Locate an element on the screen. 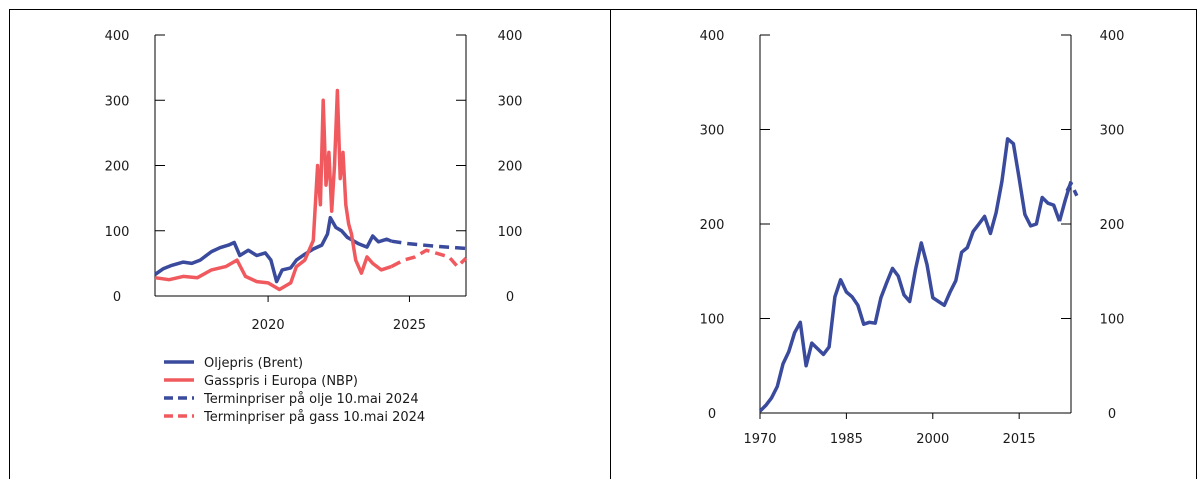 This screenshot has width=1203, height=479. legend-label: Gasspris i Europa (NBP) is located at coordinates (281, 381).